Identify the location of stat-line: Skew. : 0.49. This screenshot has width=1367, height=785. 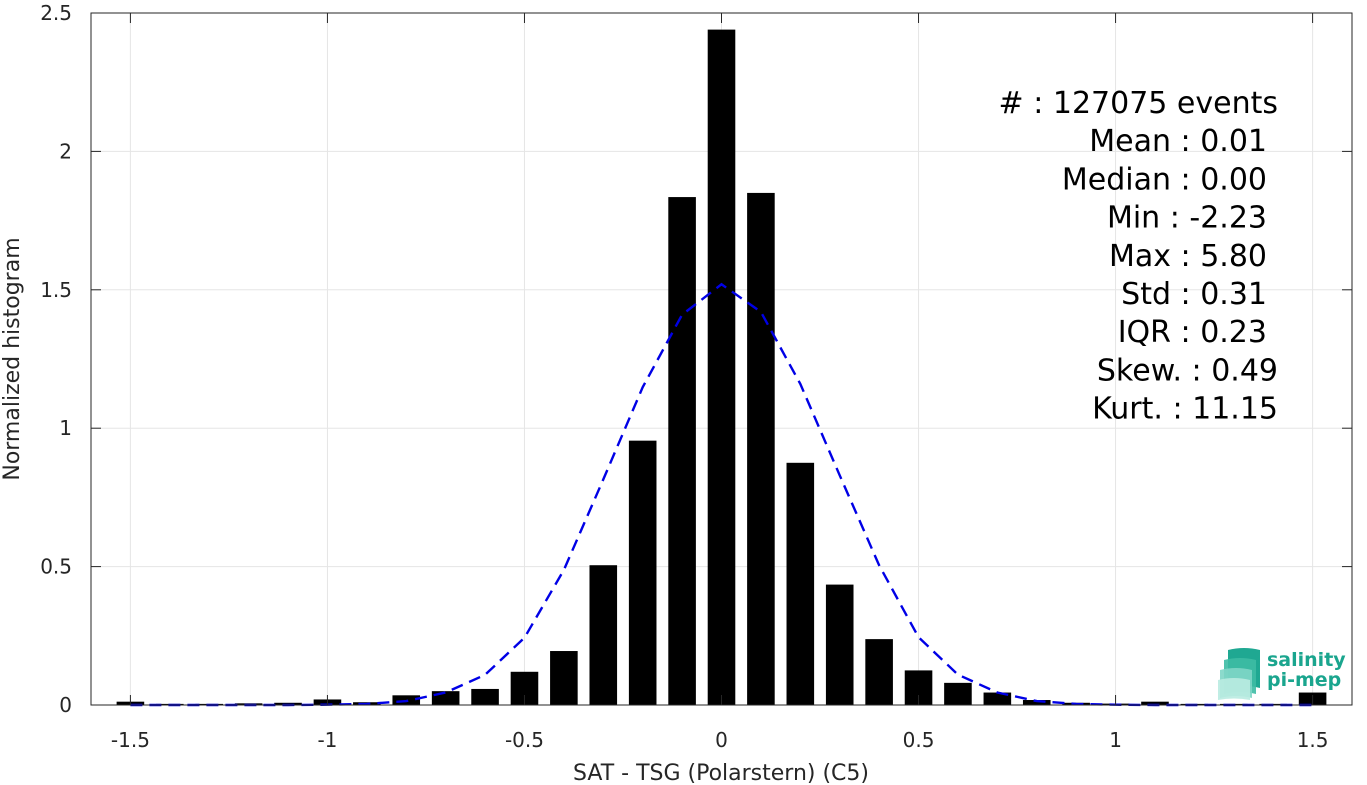
(1187, 370).